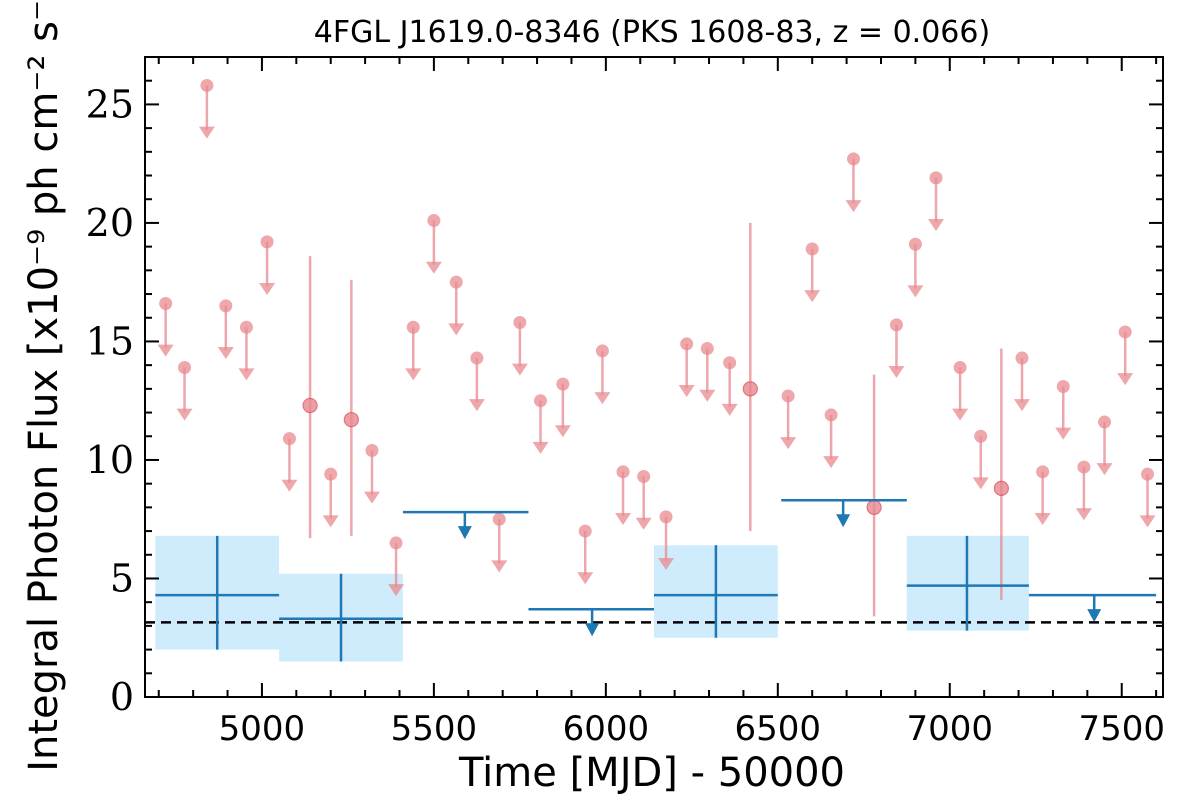 The image size is (1200, 800). I want to click on x-tick-label: 6500, so click(778, 729).